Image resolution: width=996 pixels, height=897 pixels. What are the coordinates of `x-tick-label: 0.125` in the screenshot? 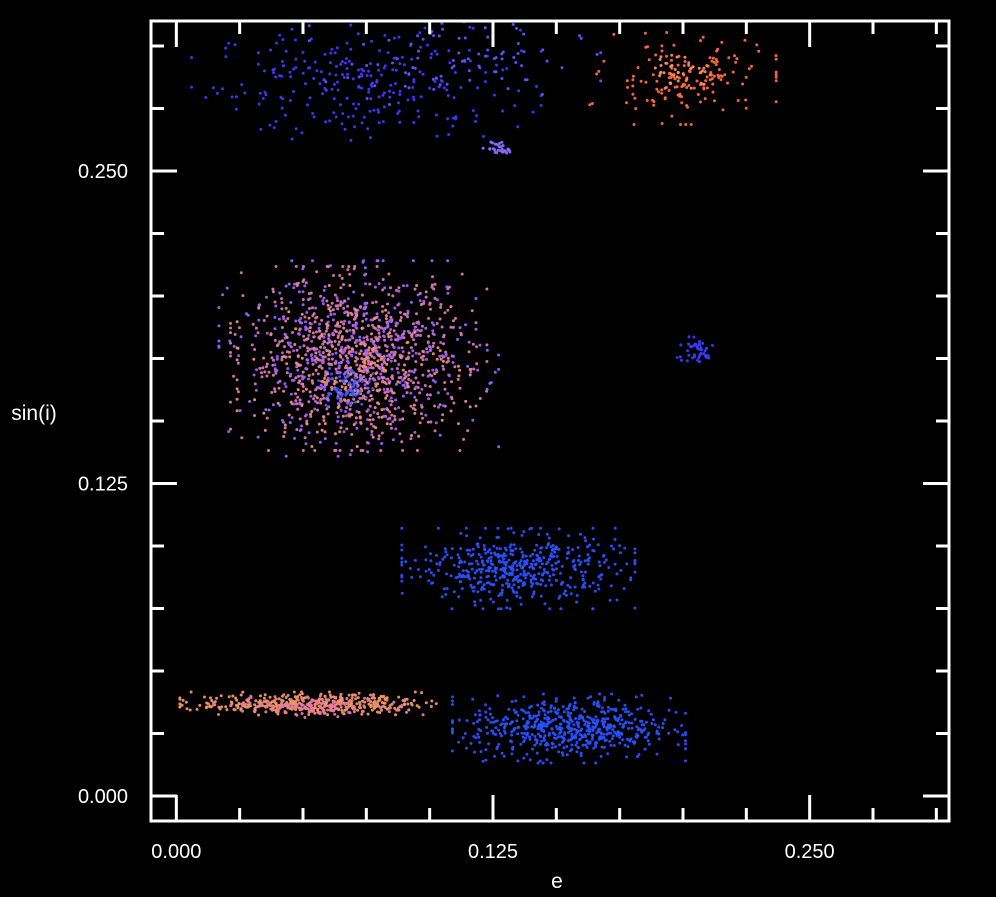 It's located at (493, 852).